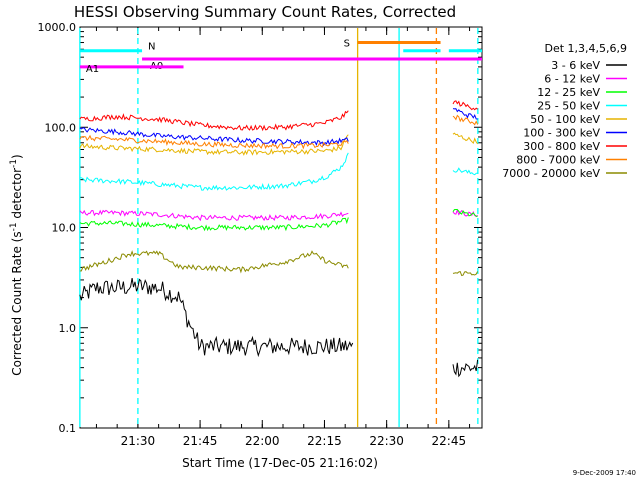  Describe the element at coordinates (575, 65) in the screenshot. I see `legend-label: 3 - 6 keV` at that location.